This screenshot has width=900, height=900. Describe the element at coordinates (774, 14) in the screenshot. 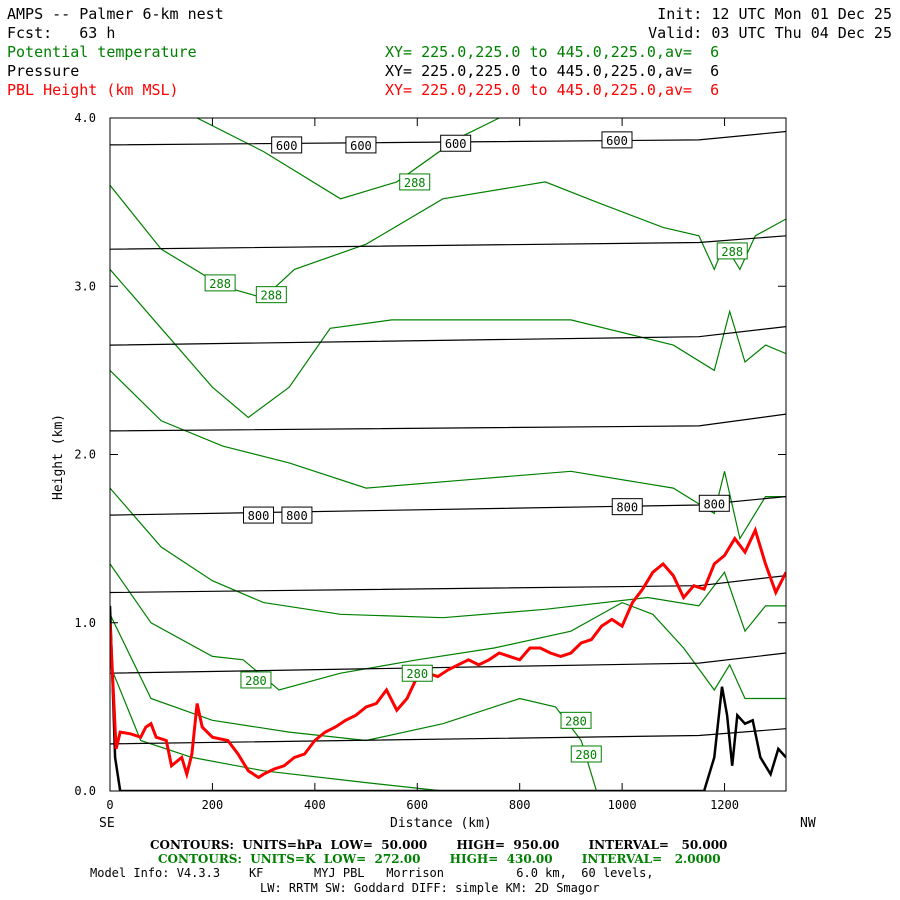

I see `init-time: Init: 12 UTC Mon 01 Dec 25` at that location.